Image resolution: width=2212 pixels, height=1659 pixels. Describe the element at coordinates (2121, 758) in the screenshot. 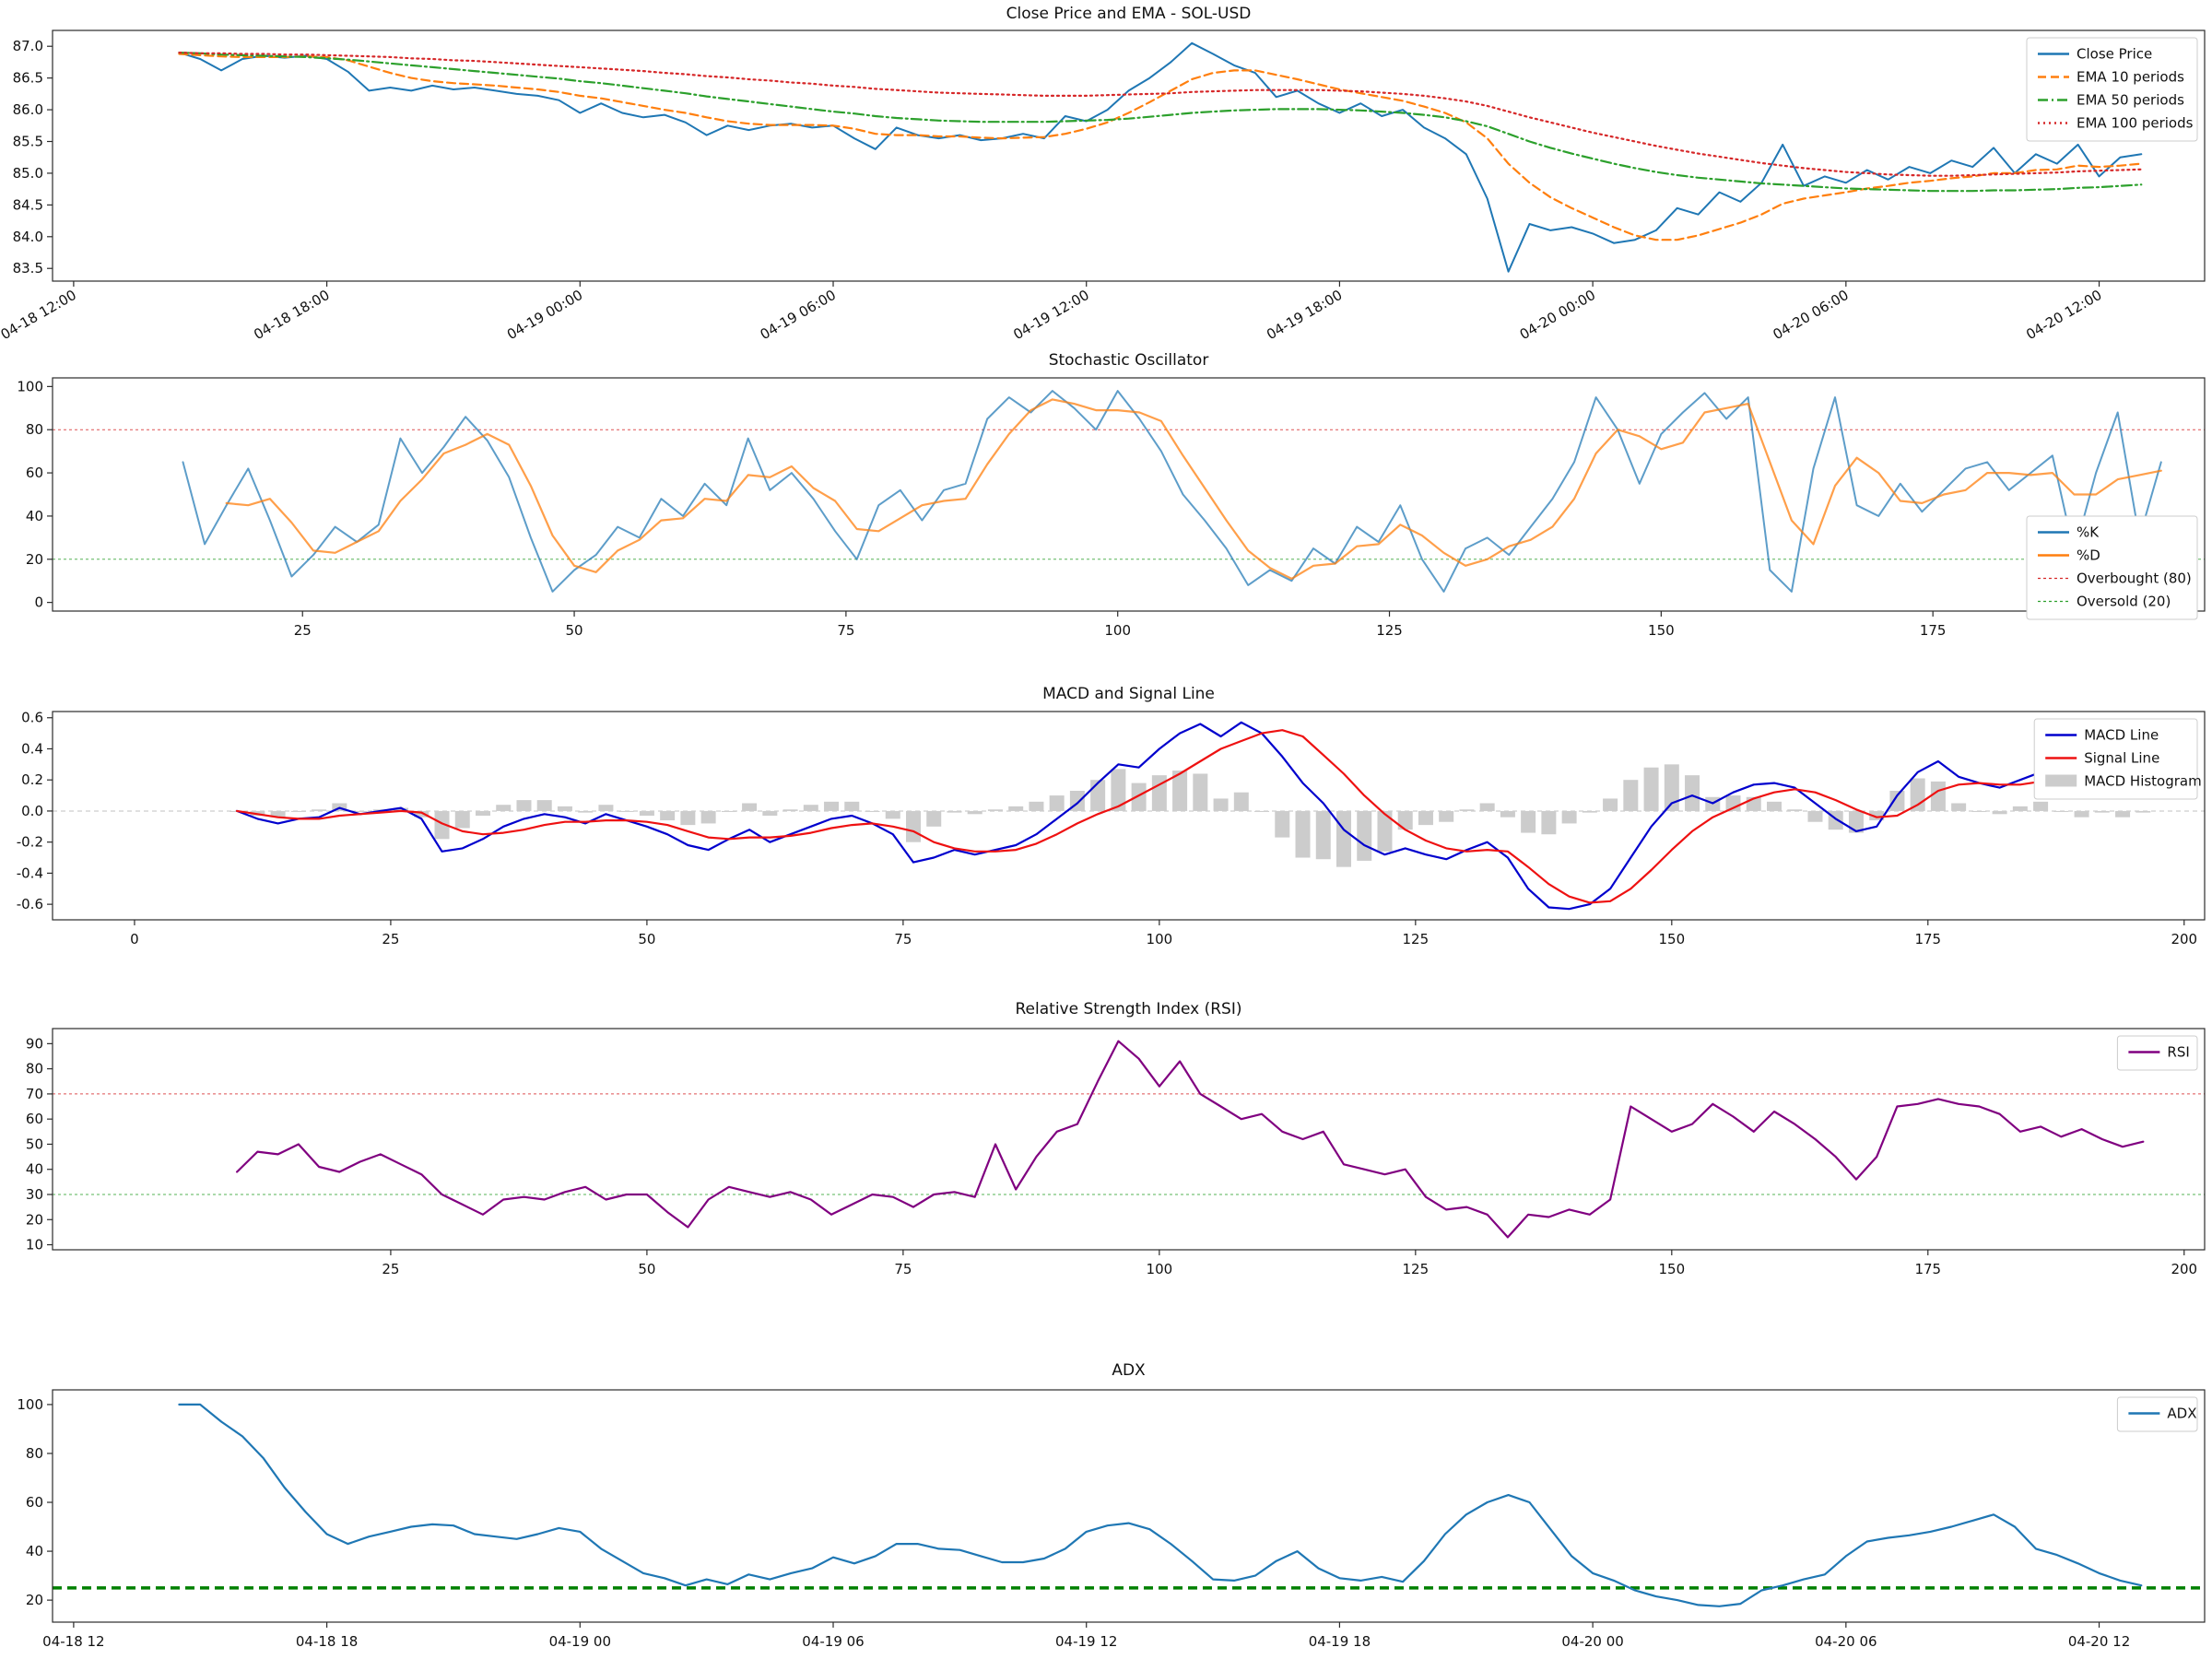

I see `legend-label: Signal Line` at that location.